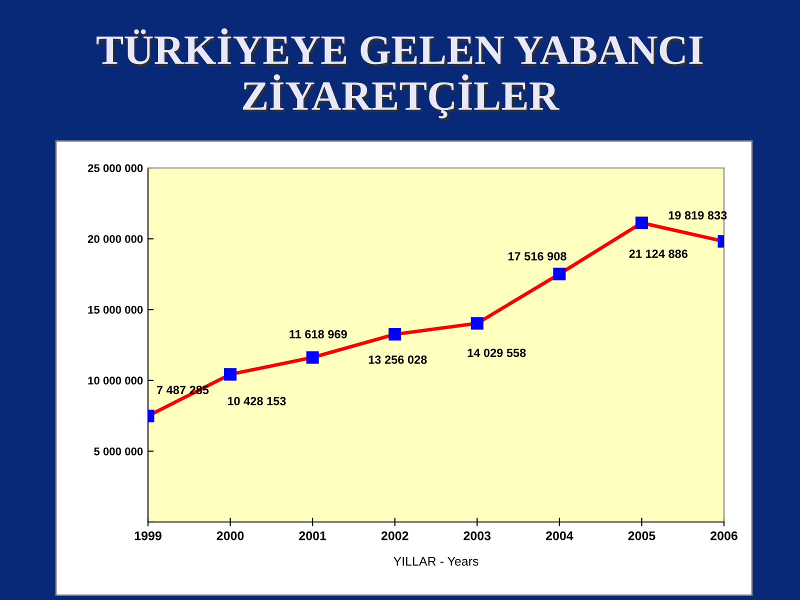 Image resolution: width=800 pixels, height=600 pixels. What do you see at coordinates (397, 359) in the screenshot?
I see `data-label: 13 256 028` at bounding box center [397, 359].